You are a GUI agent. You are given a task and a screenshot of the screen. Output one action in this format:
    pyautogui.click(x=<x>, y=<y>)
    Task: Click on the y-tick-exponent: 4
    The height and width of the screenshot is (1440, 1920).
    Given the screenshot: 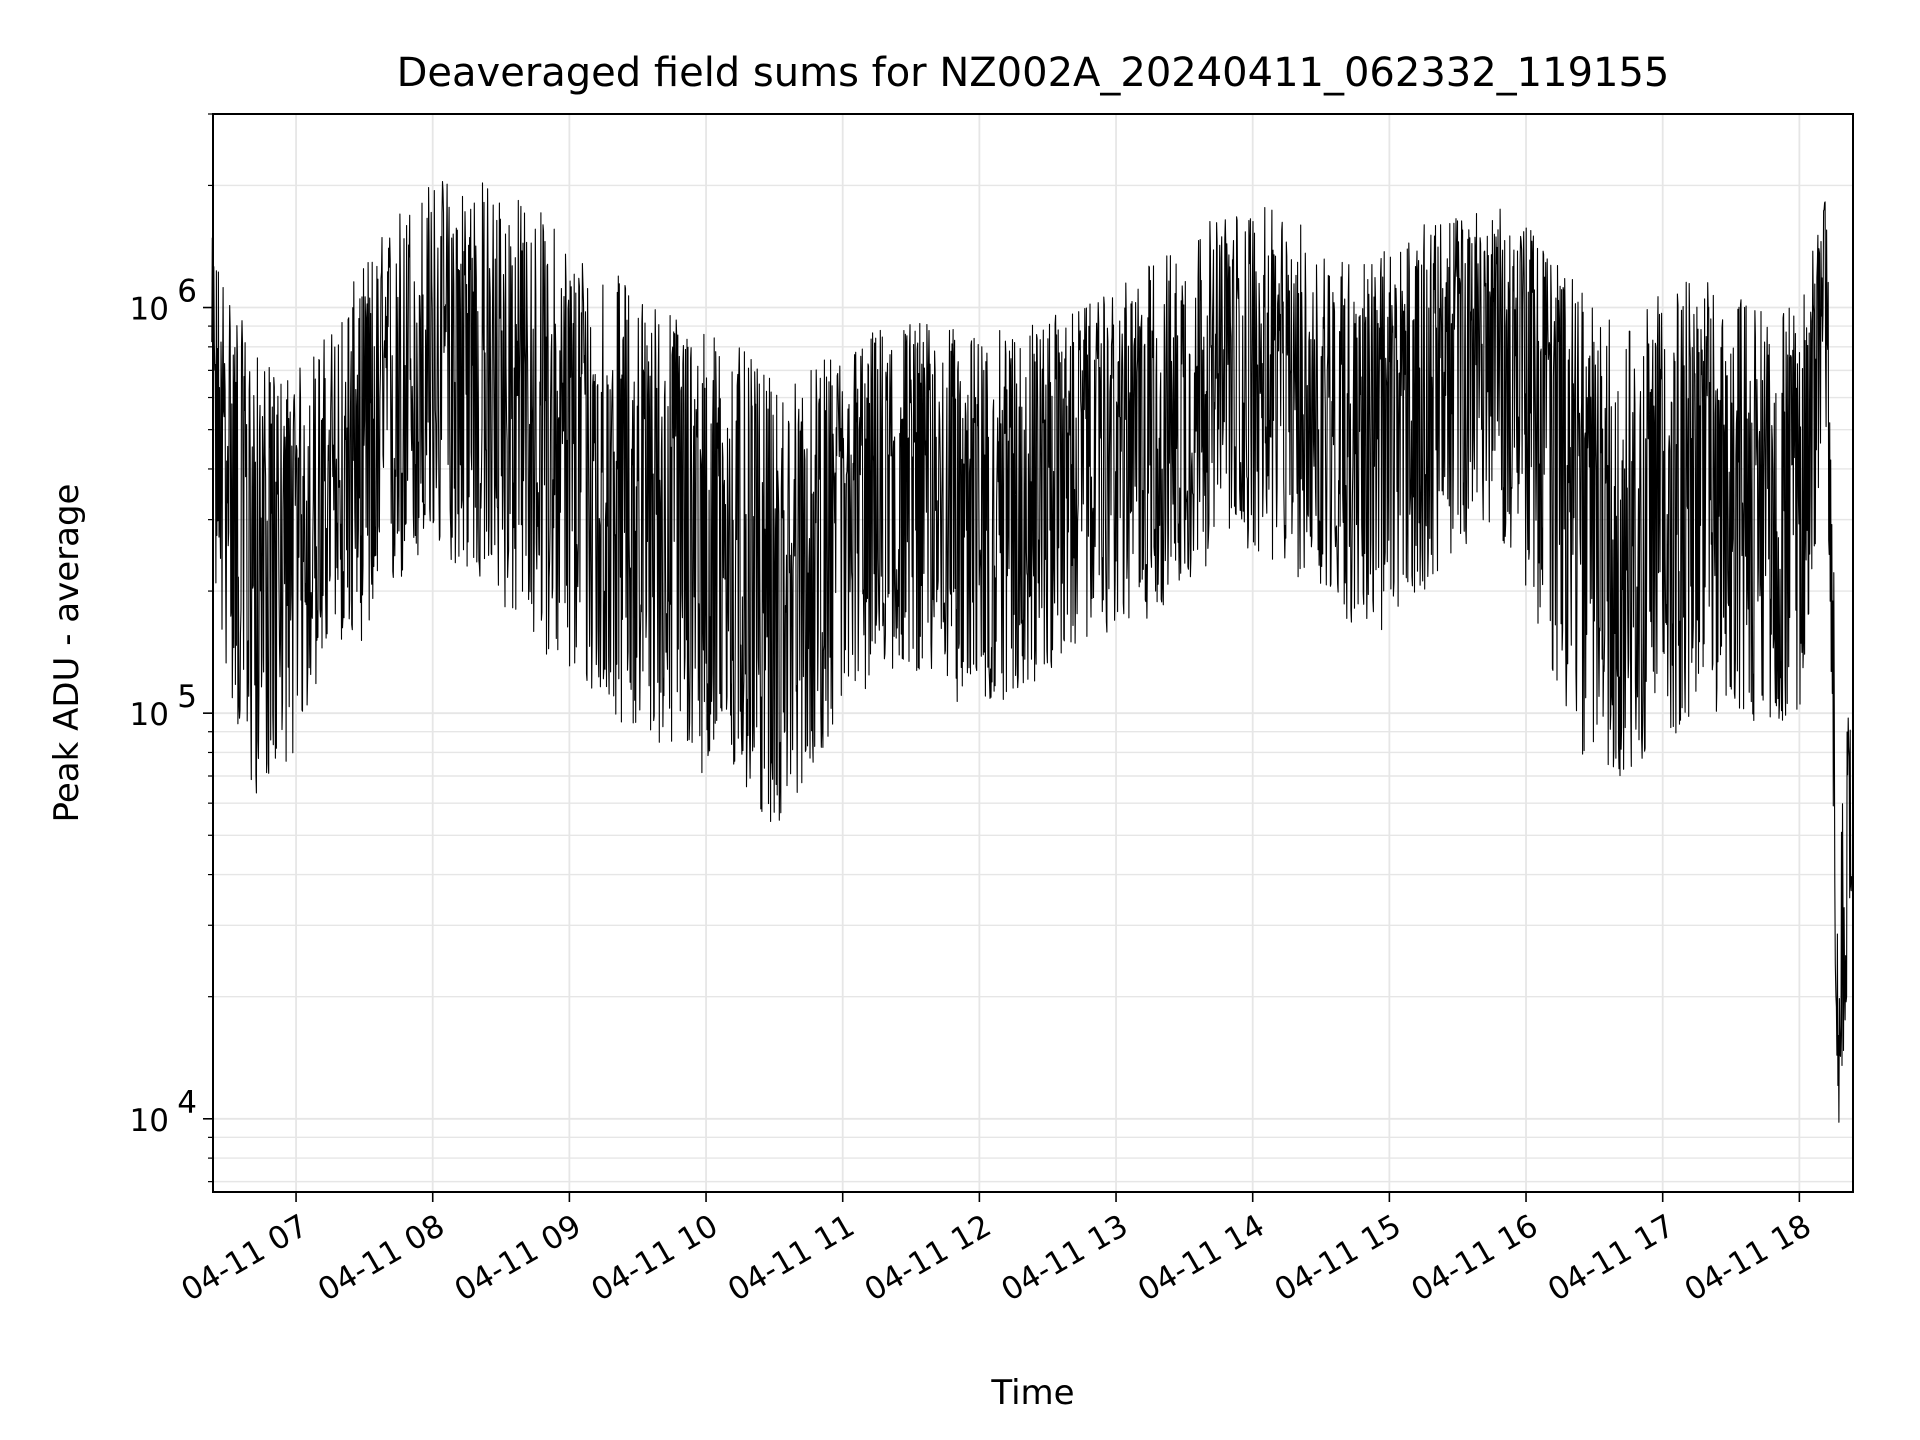 What is the action you would take?
    pyautogui.click(x=187, y=1103)
    